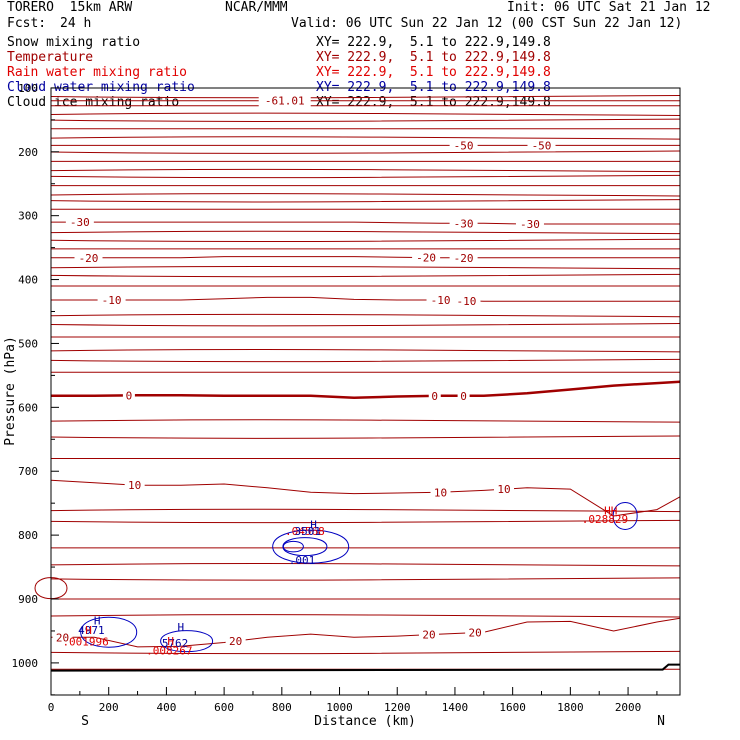 The width and height of the screenshot is (740, 740). What do you see at coordinates (28, 152) in the screenshot?
I see `y-tick-label: 200` at bounding box center [28, 152].